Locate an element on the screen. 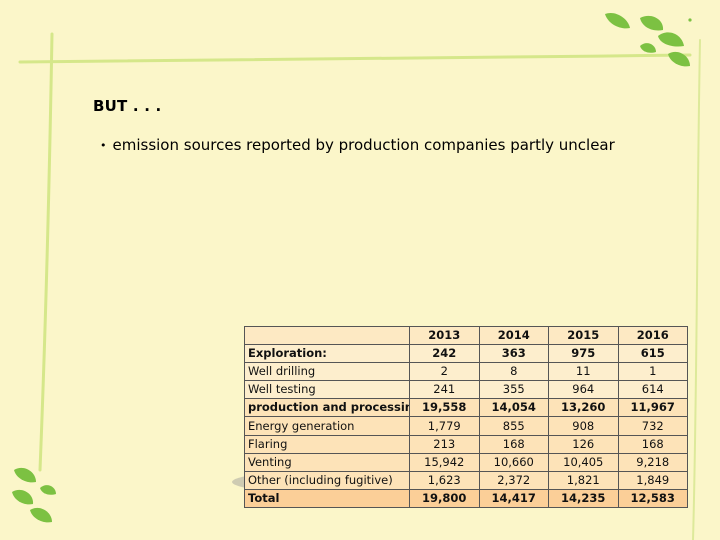 This screenshot has height=540, width=720. row-value: 14,235 is located at coordinates (583, 498).